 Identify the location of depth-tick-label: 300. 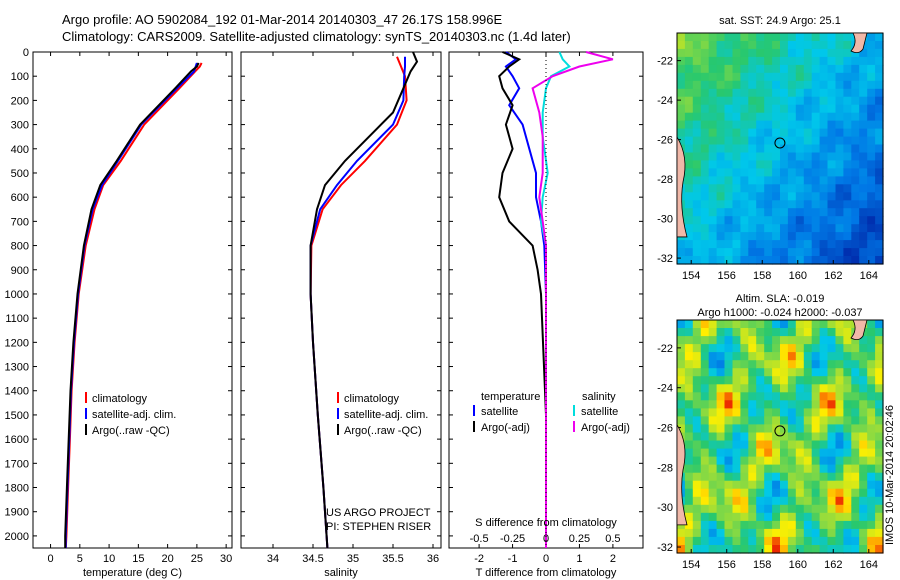
(20, 126).